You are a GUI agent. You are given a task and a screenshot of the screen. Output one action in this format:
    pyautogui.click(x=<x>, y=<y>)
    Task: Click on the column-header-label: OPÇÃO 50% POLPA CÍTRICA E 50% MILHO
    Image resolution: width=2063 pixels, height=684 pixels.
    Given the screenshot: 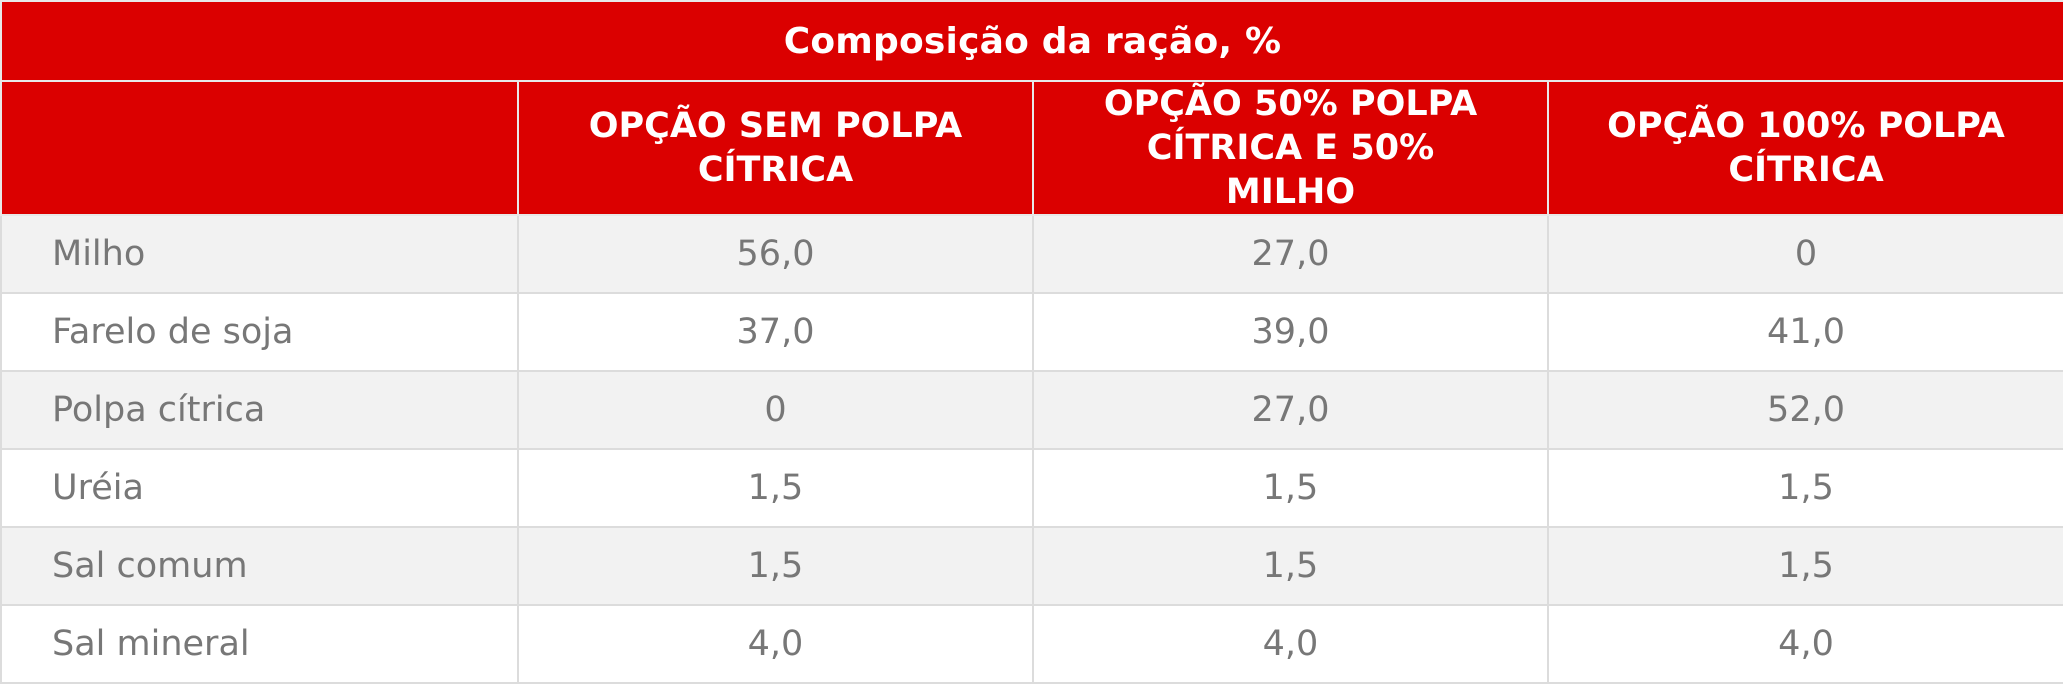 What is the action you would take?
    pyautogui.click(x=1290, y=148)
    